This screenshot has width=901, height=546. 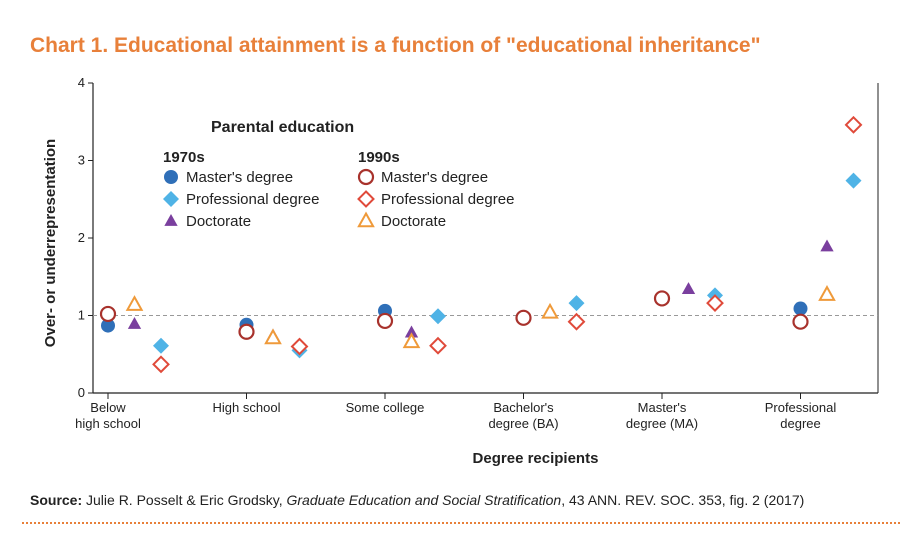 I want to click on x-tick-label: Below, so click(x=108, y=407).